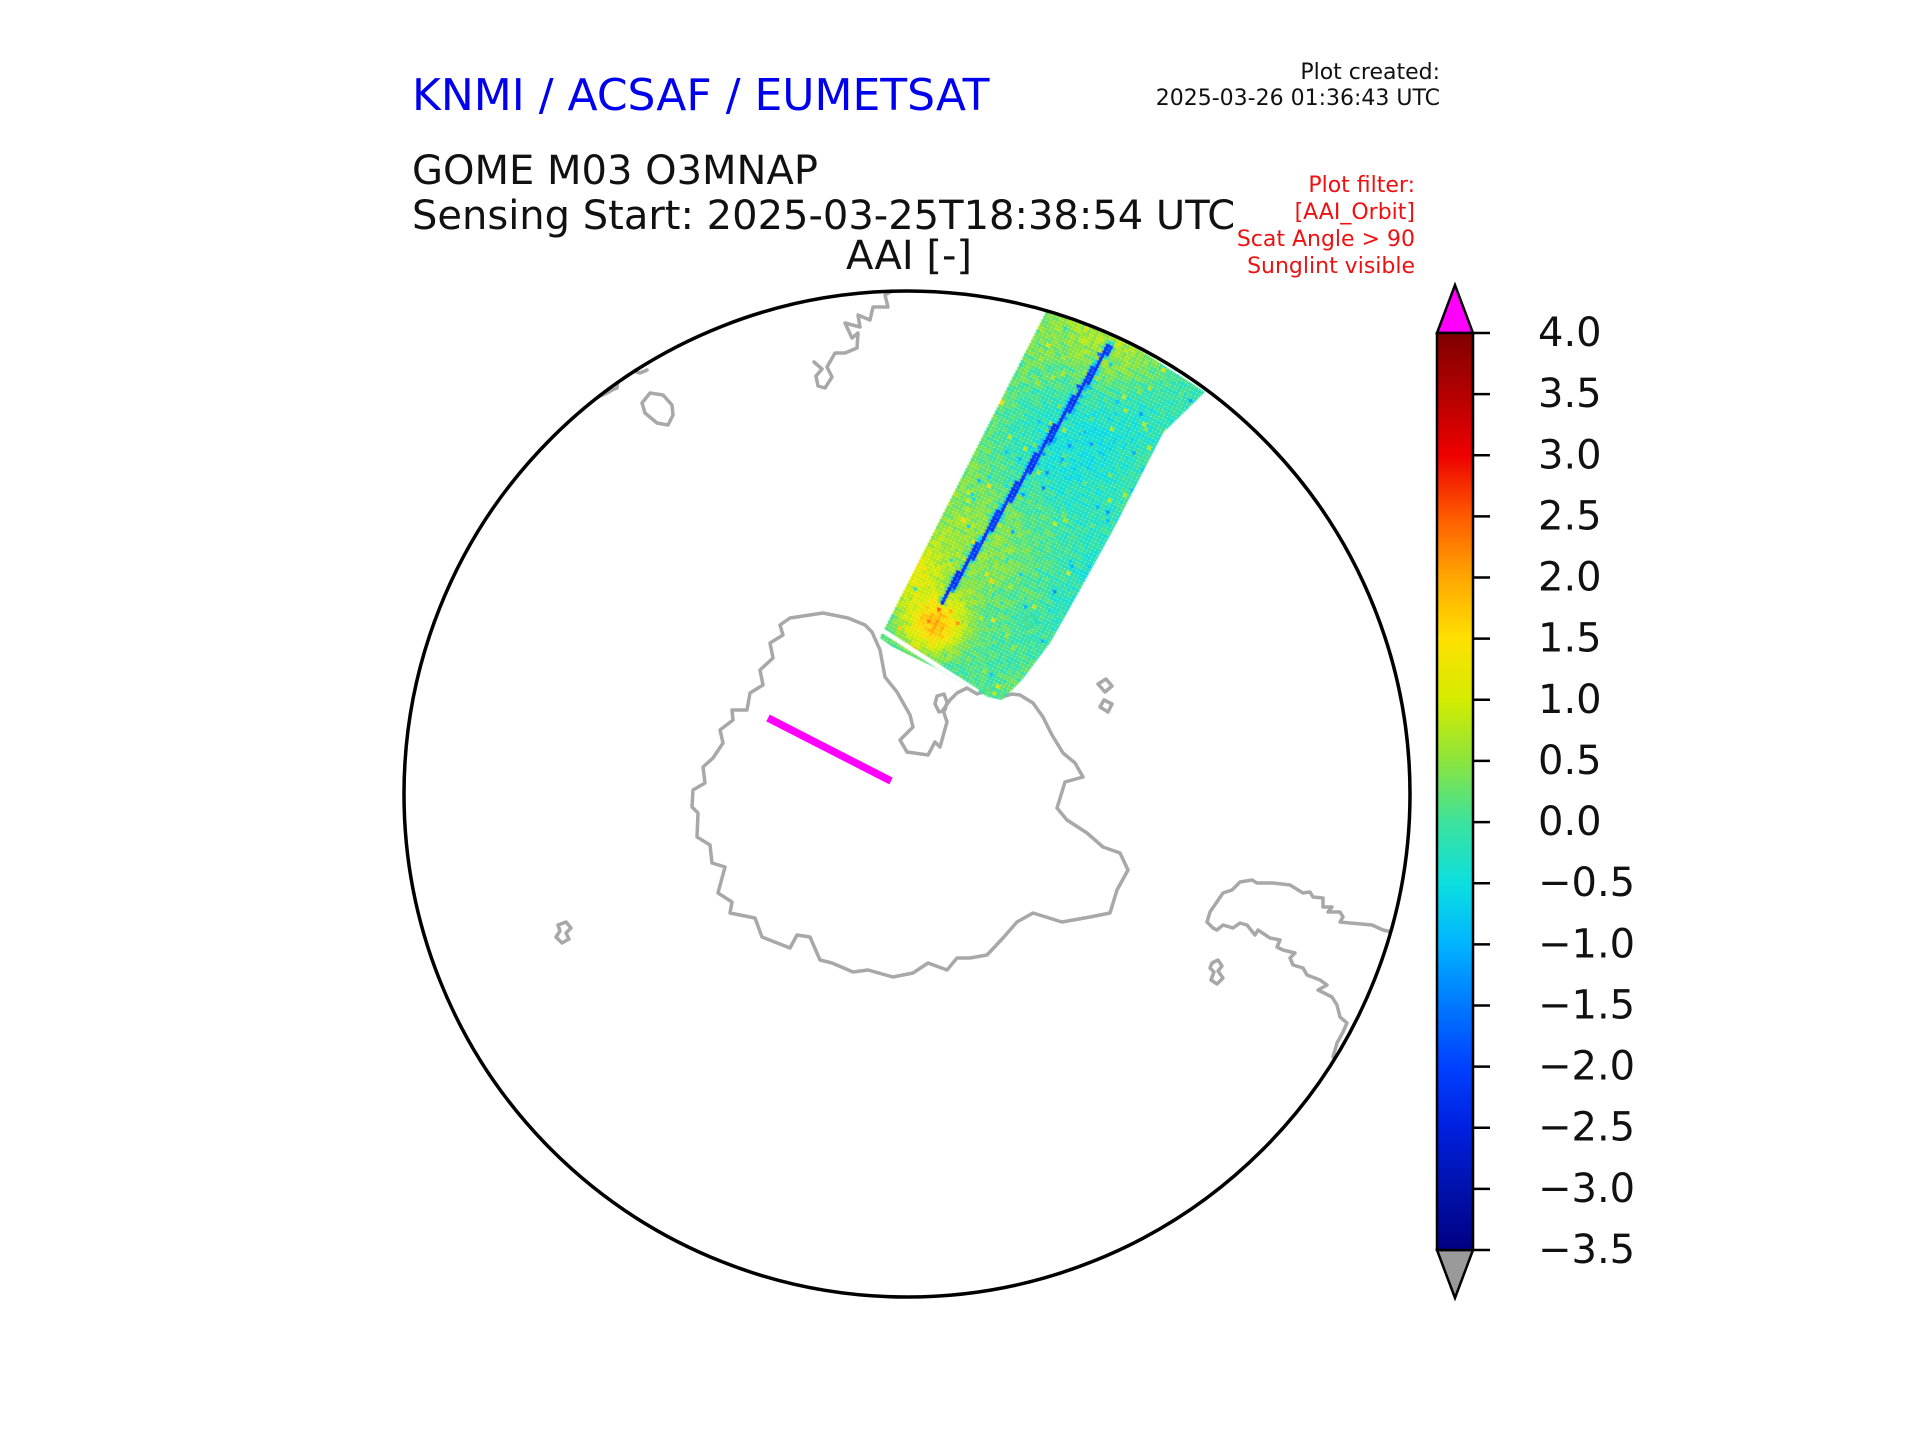  What do you see at coordinates (1586, 944) in the screenshot?
I see `colorbar-tick-label: −1.0` at bounding box center [1586, 944].